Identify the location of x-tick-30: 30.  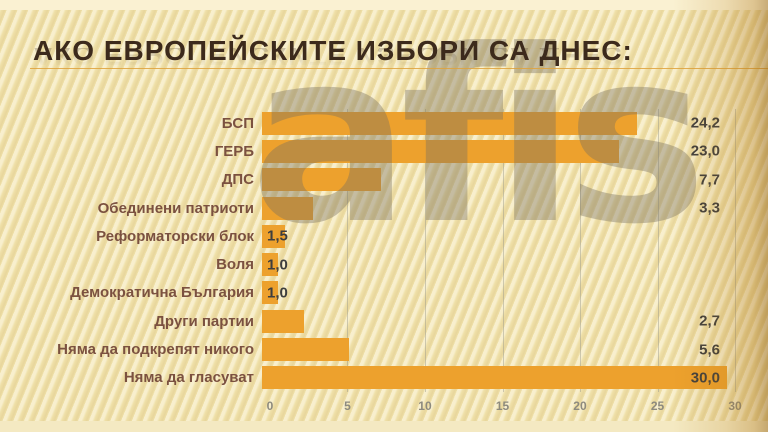
(735, 406).